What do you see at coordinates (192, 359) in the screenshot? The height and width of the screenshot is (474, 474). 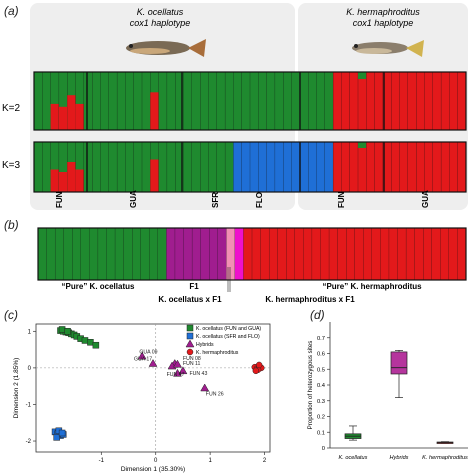 I see `point-annotation: FUN 08` at bounding box center [192, 359].